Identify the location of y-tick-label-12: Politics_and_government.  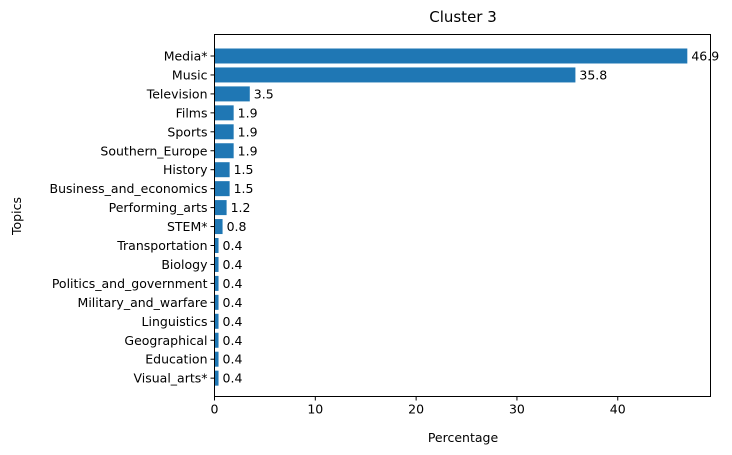
(130, 283).